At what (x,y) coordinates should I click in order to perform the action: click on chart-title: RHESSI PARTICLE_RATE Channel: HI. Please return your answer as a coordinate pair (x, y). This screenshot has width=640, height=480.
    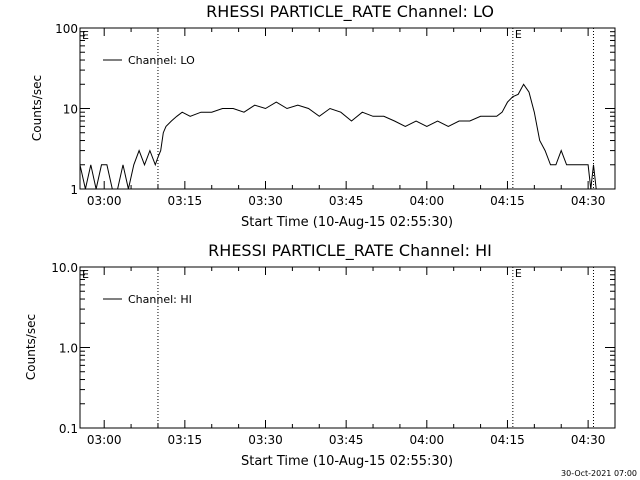
    Looking at the image, I should click on (350, 251).